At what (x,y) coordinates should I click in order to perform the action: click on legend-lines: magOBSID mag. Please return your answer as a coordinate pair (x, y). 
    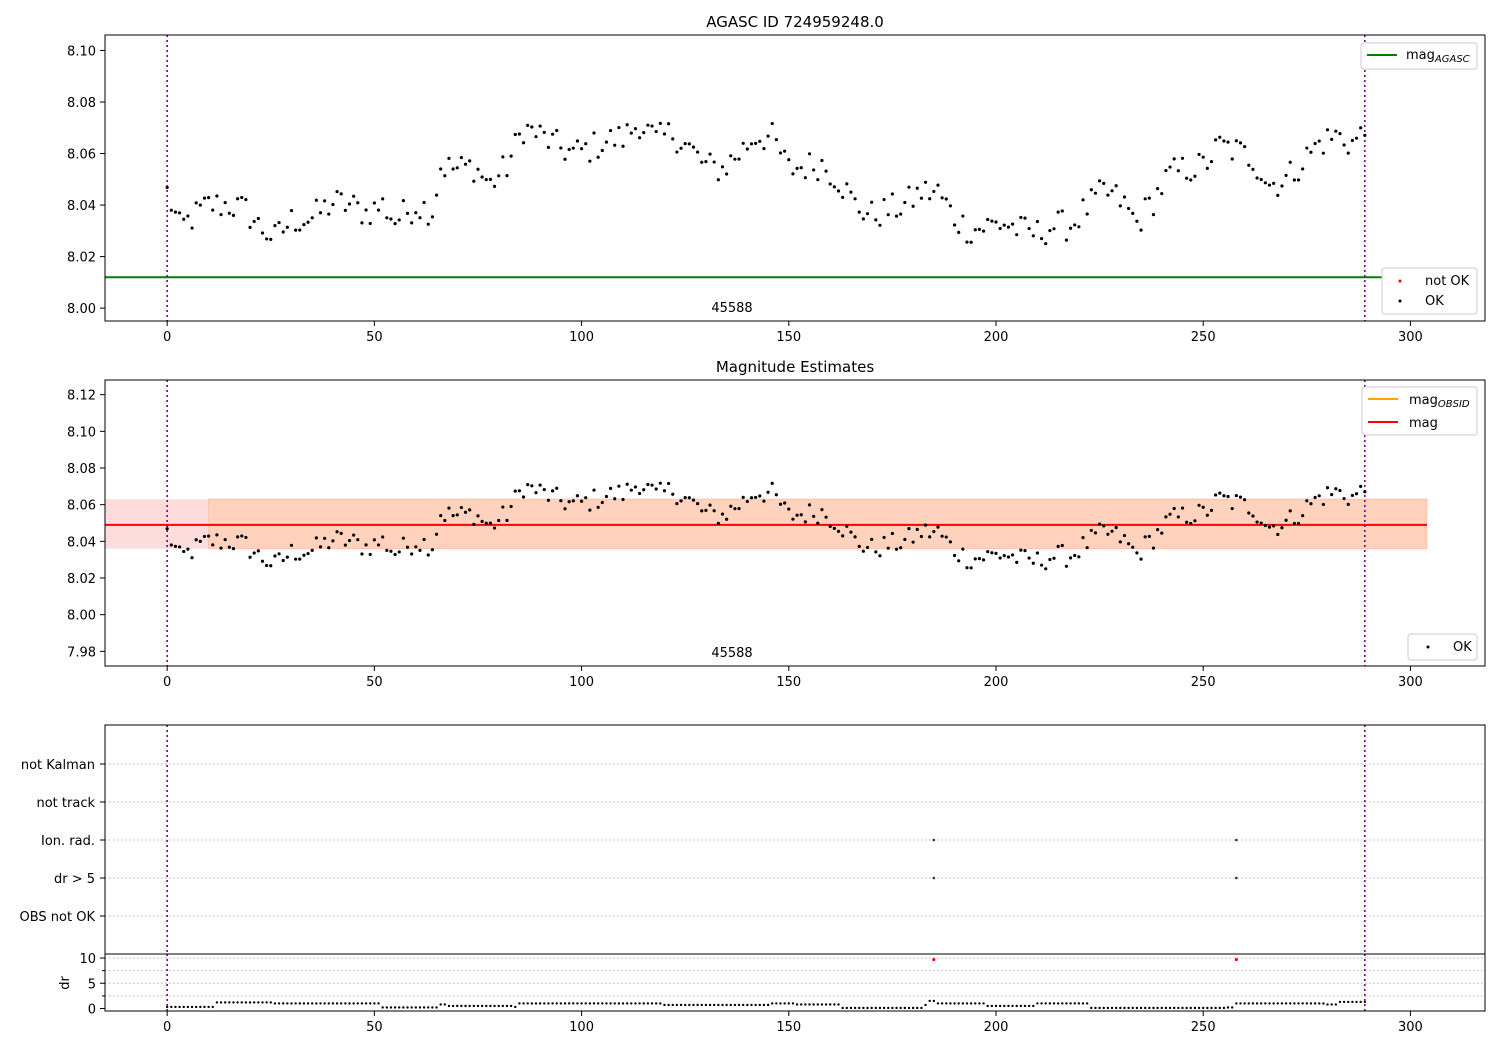
    Looking at the image, I should click on (1419, 411).